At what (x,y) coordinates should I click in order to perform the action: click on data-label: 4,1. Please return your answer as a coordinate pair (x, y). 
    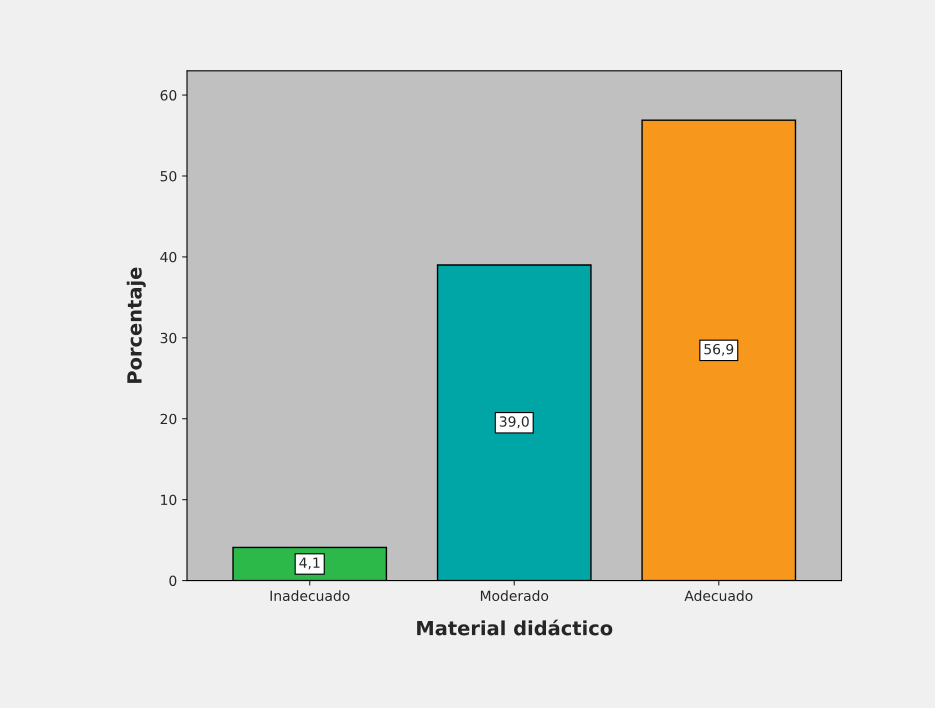
    Looking at the image, I should click on (309, 564).